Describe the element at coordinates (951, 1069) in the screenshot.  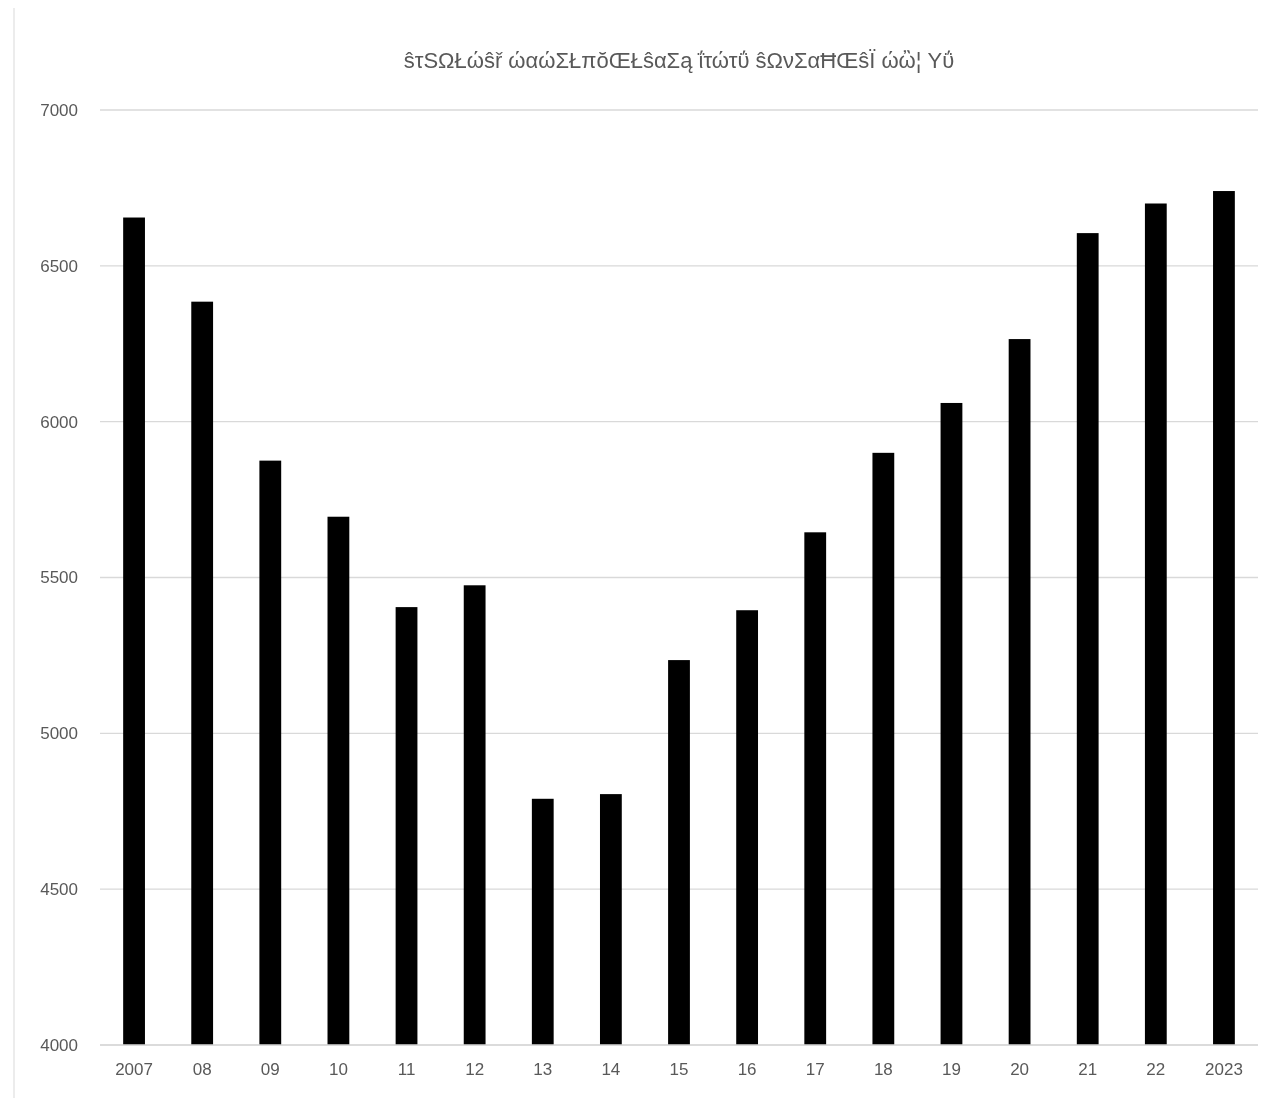
I see `x-tick-label: 19` at that location.